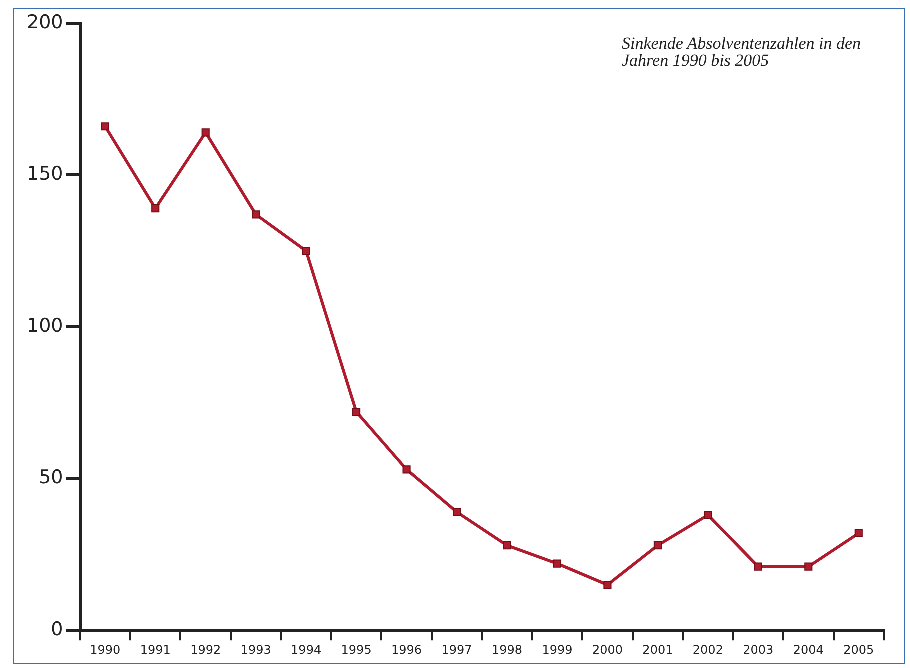  What do you see at coordinates (57, 629) in the screenshot?
I see `y-tick-label: 0` at bounding box center [57, 629].